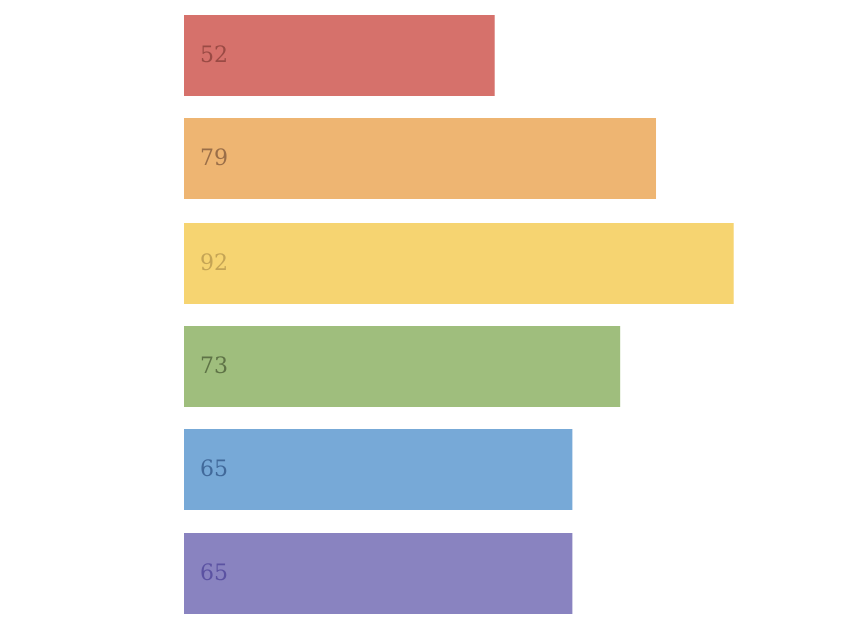 The image size is (868, 642). Describe the element at coordinates (214, 55) in the screenshot. I see `bar-value-label: 52` at that location.